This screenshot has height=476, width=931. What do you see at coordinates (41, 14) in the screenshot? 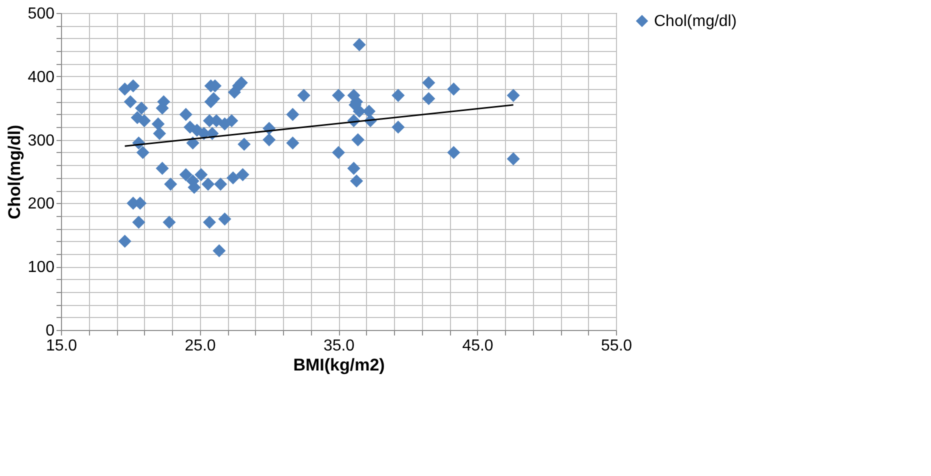
I see `y-tick-label: 500` at bounding box center [41, 14].